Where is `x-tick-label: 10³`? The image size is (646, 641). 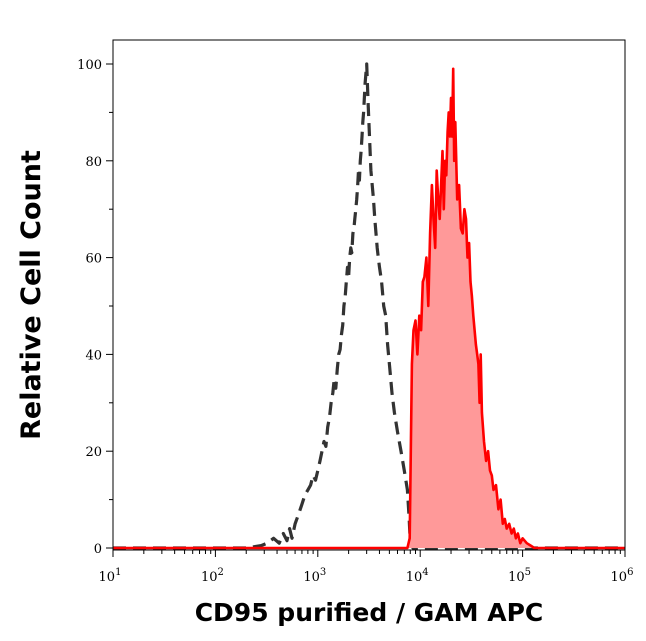 x-tick-label: 10³ is located at coordinates (314, 576).